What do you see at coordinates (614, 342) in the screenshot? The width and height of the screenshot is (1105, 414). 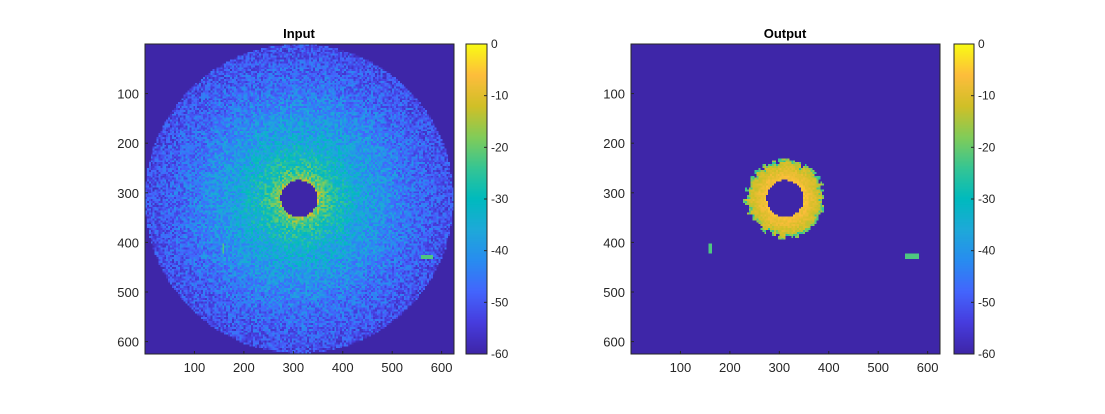 I see `output-y-tick-label: 600` at bounding box center [614, 342].